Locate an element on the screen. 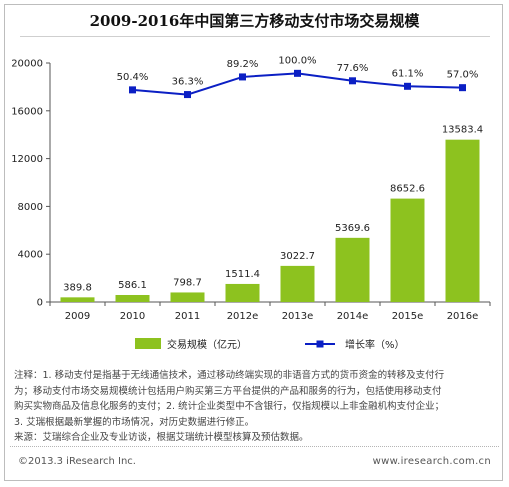  y-tick-label: 0 is located at coordinates (40, 303).